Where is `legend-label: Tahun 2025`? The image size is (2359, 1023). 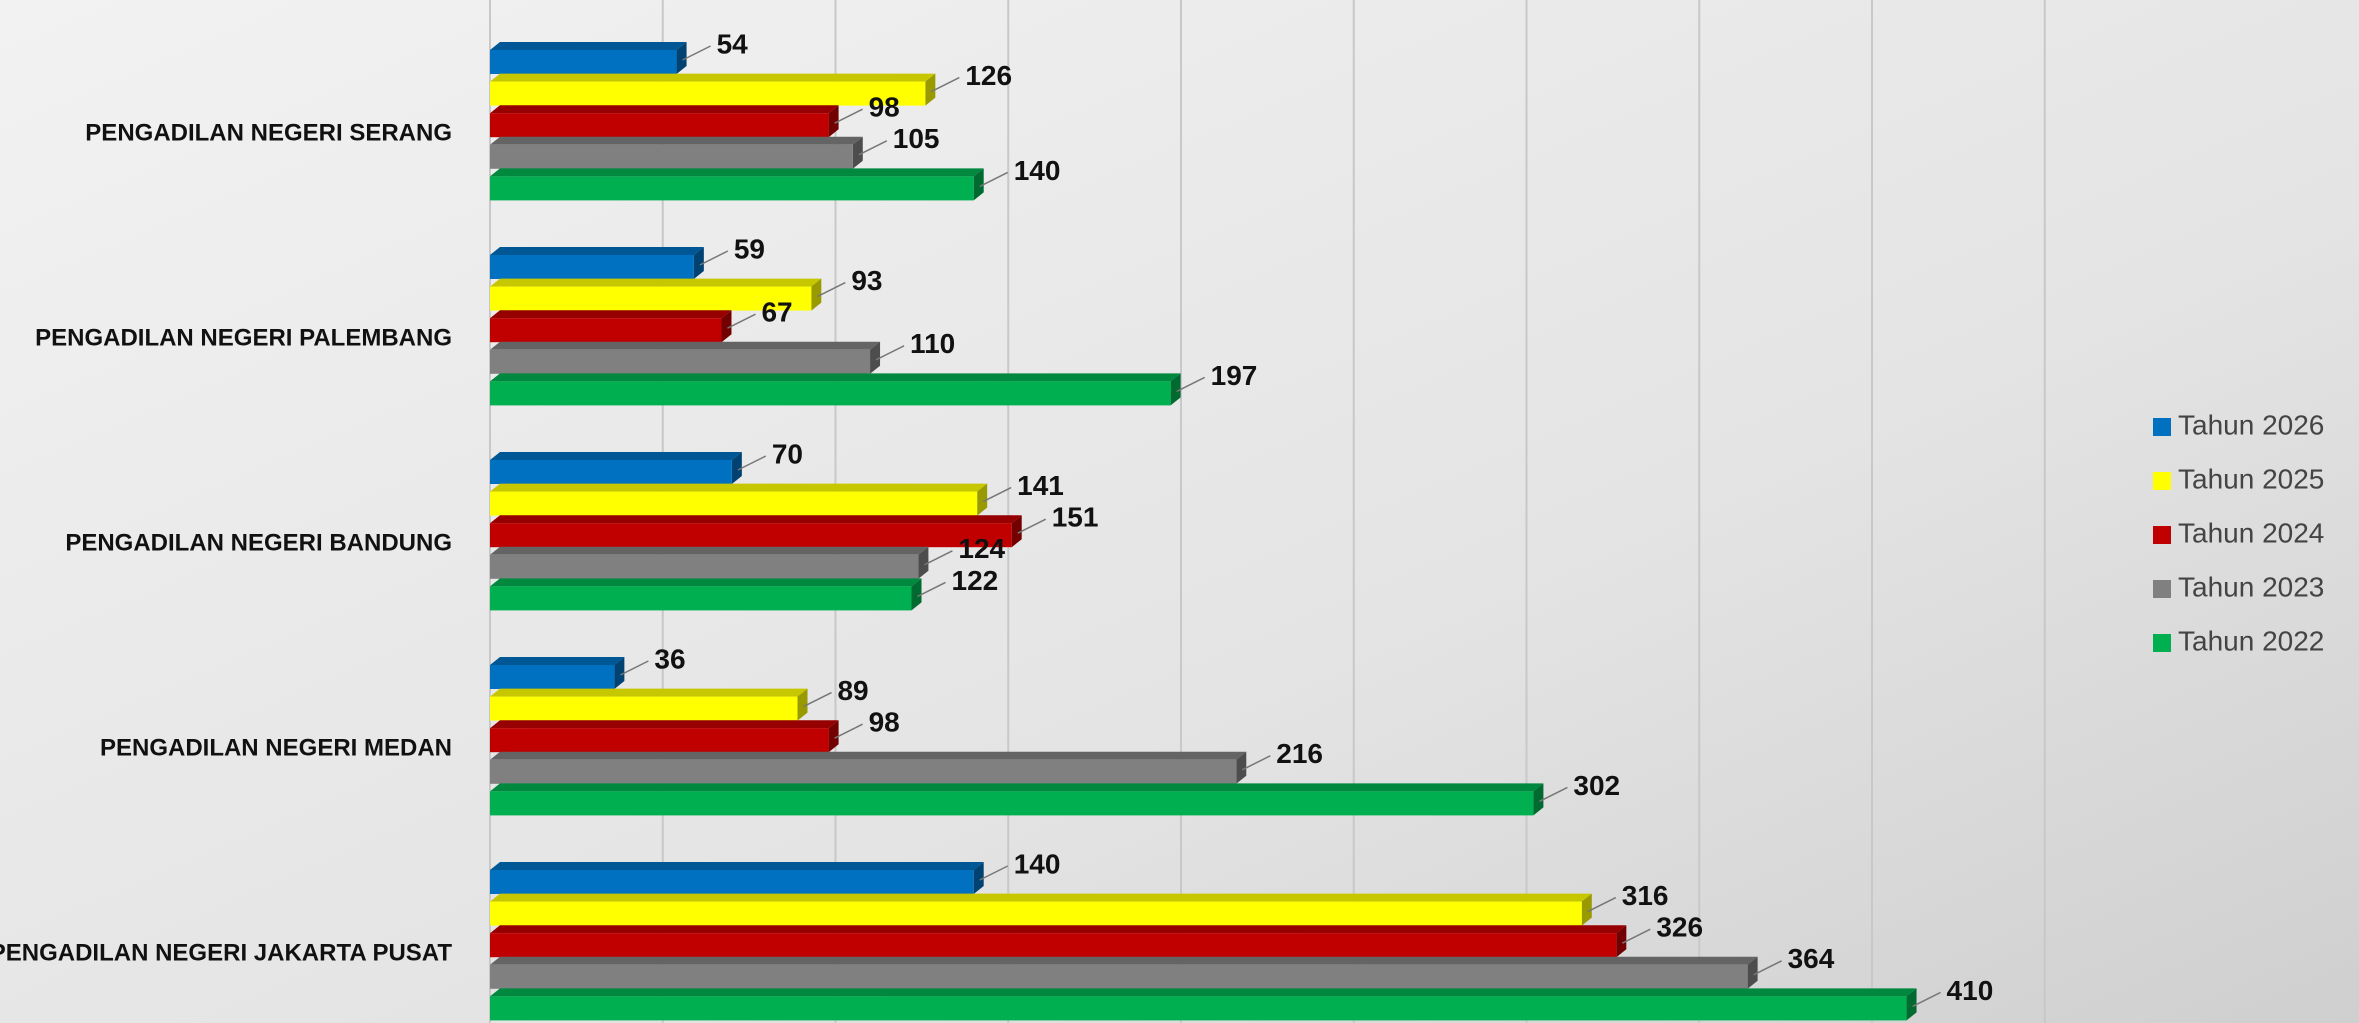 legend-label: Tahun 2025 is located at coordinates (2251, 478).